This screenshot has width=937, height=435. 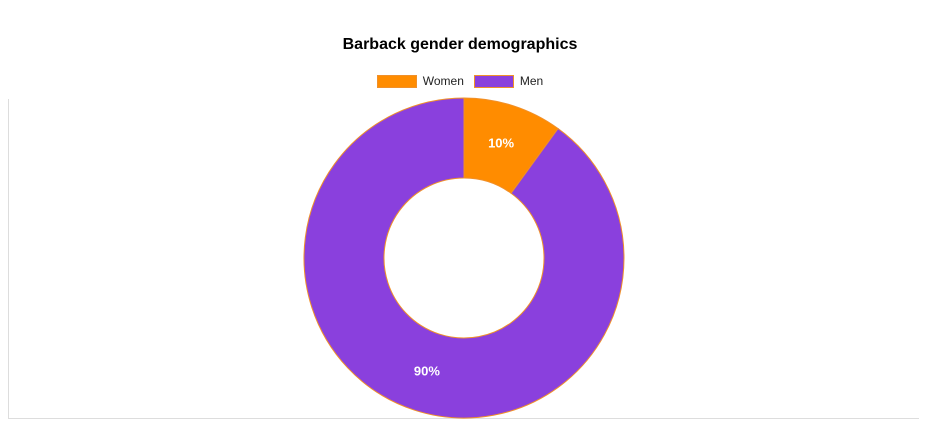 I want to click on legend-swatch-men, so click(x=493, y=81).